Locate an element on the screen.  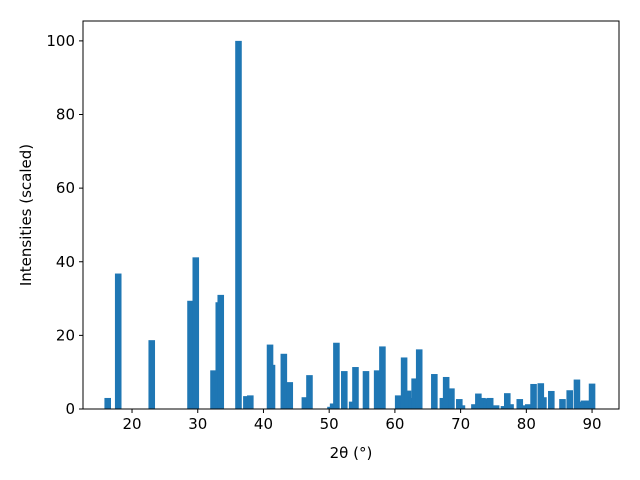
y-tick-label: 0 is located at coordinates (70, 409).